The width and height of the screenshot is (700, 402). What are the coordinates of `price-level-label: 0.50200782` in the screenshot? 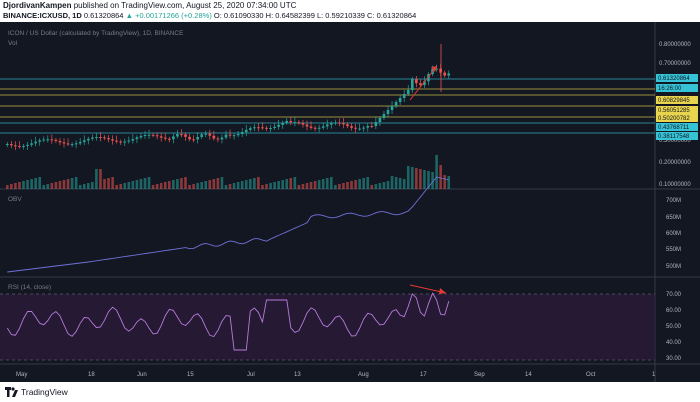 It's located at (674, 119).